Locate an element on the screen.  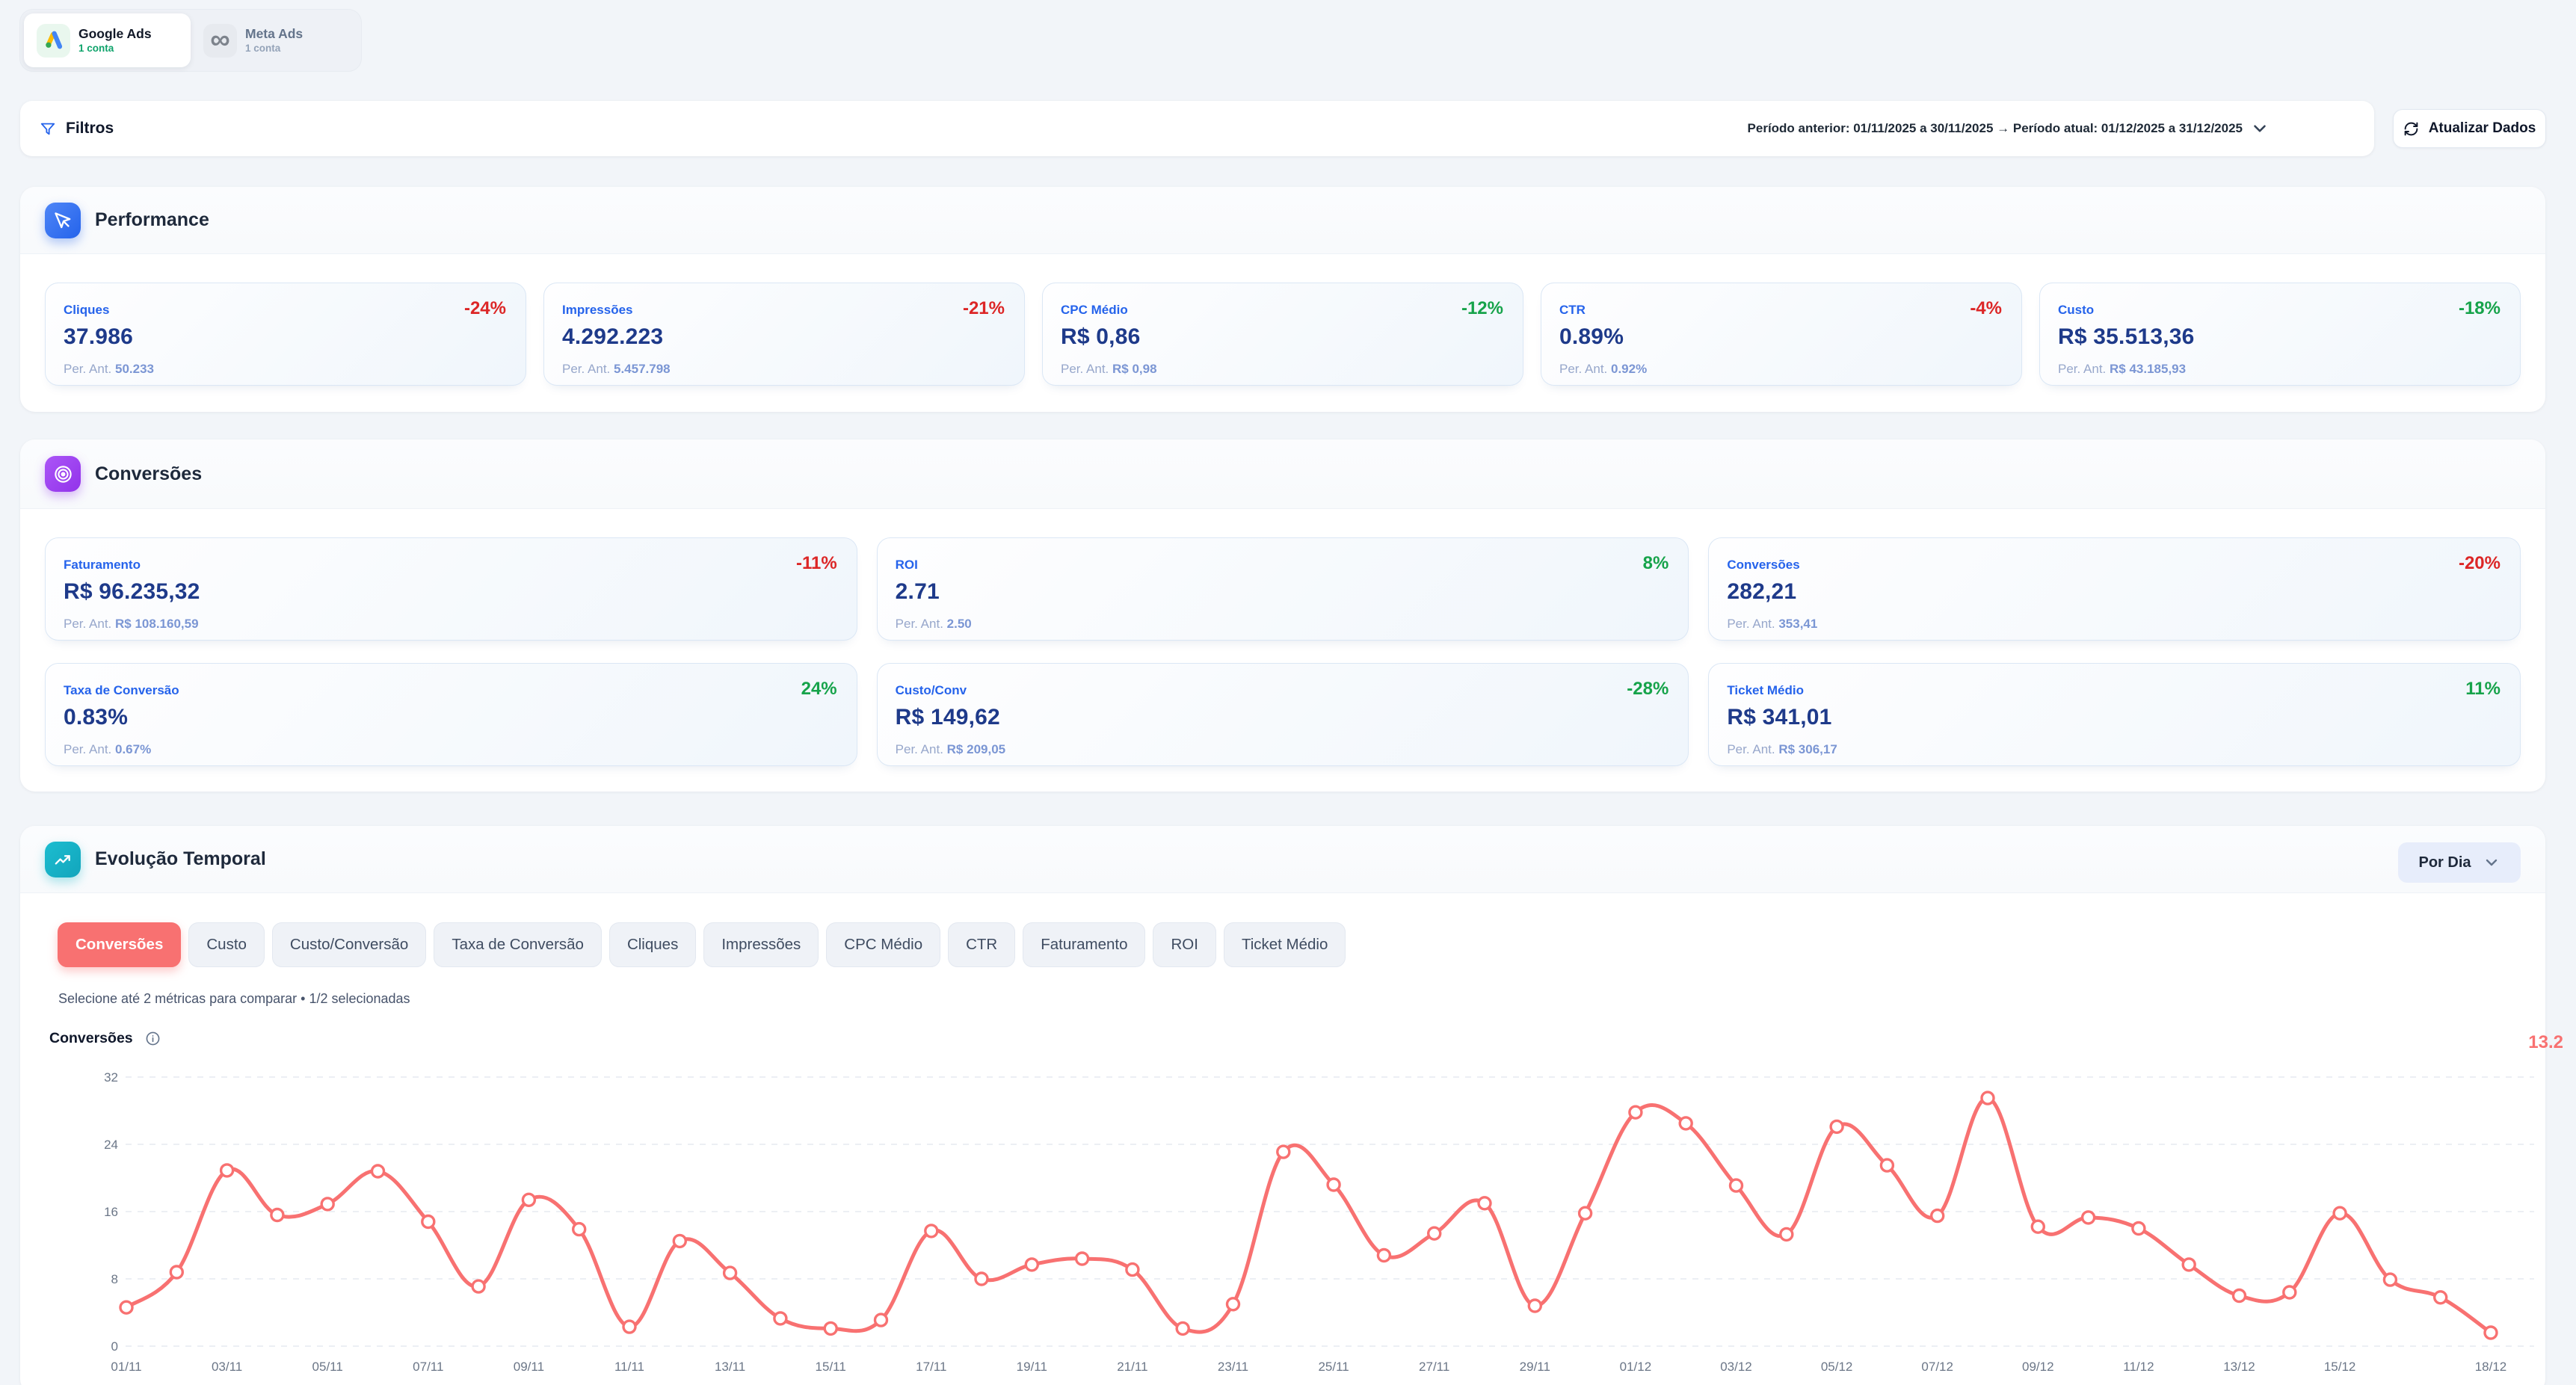
svg-text: 07/12 is located at coordinates (1937, 1367).